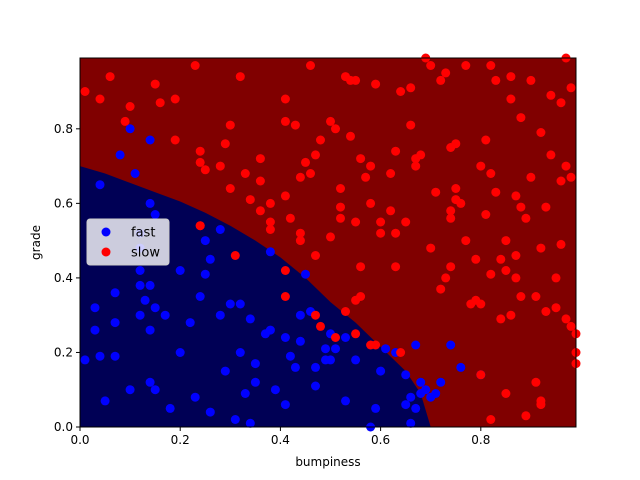  I want to click on y-tick-label: 0.2, so click(63, 352).